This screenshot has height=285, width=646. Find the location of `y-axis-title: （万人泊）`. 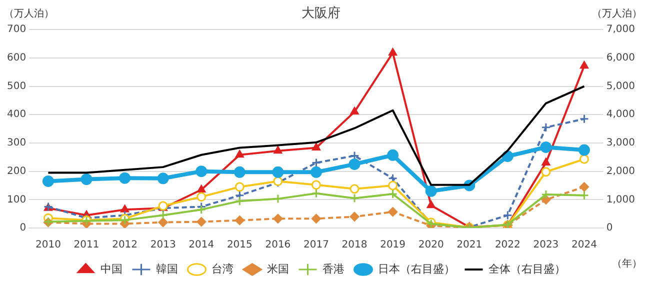

y-axis-title: （万人泊） is located at coordinates (29, 14).